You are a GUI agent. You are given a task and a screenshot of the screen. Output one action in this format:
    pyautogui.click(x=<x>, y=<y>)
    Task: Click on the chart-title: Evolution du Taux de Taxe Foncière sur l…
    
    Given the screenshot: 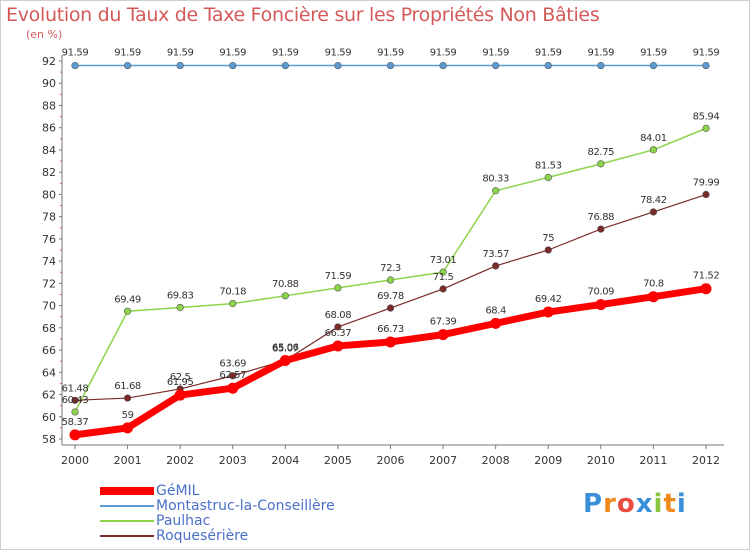 What is the action you would take?
    pyautogui.click(x=303, y=15)
    